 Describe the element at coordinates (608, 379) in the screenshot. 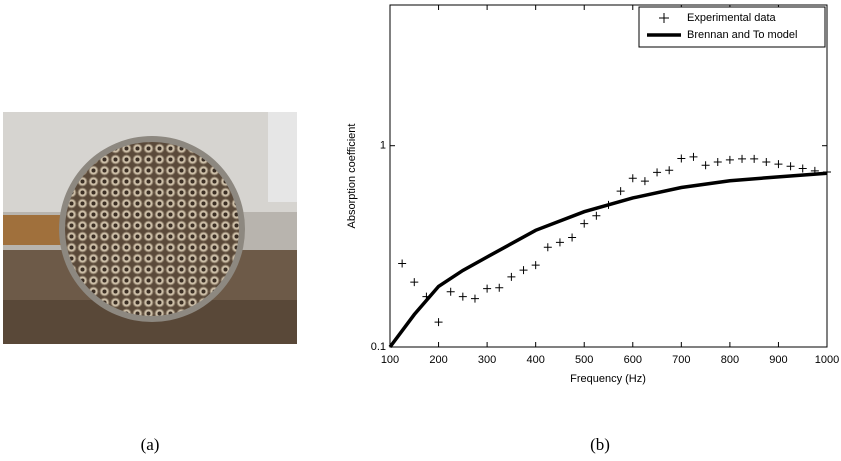

I see `x-axis-label: Frequency (Hz)` at that location.